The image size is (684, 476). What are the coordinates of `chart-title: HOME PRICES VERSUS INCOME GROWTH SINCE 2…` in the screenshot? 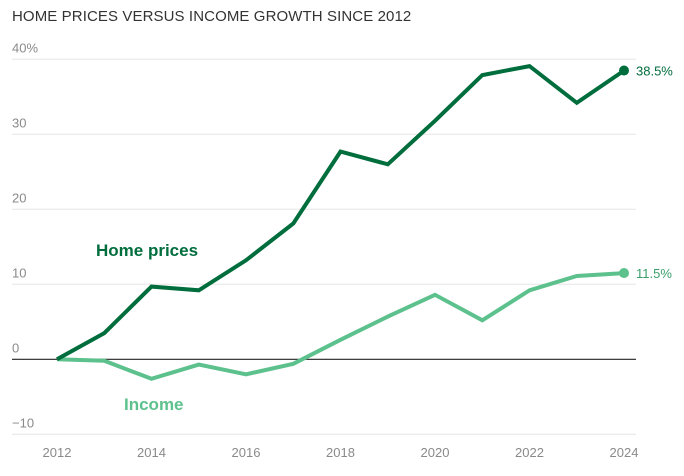 It's located at (212, 16).